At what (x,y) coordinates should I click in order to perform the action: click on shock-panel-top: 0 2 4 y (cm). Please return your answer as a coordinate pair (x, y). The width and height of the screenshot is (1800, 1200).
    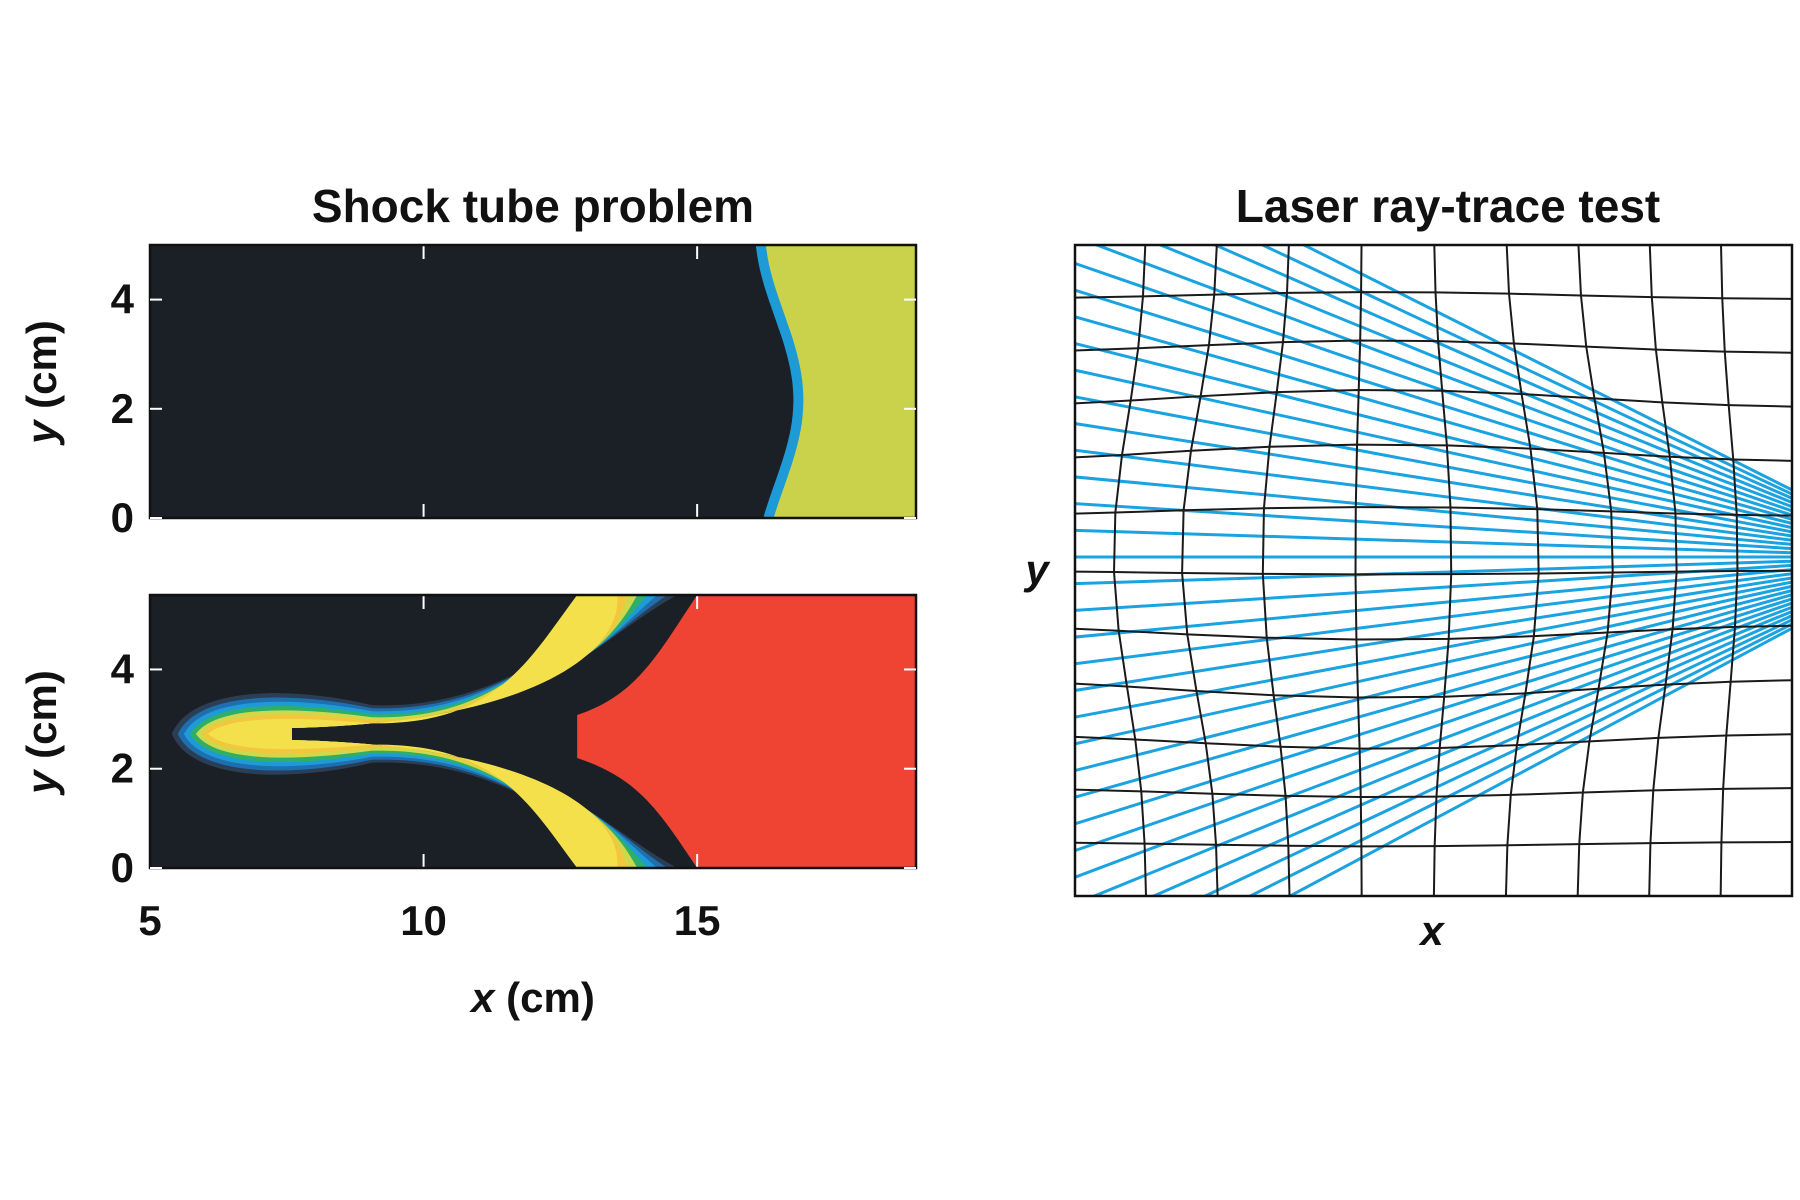
    Looking at the image, I should click on (468, 392).